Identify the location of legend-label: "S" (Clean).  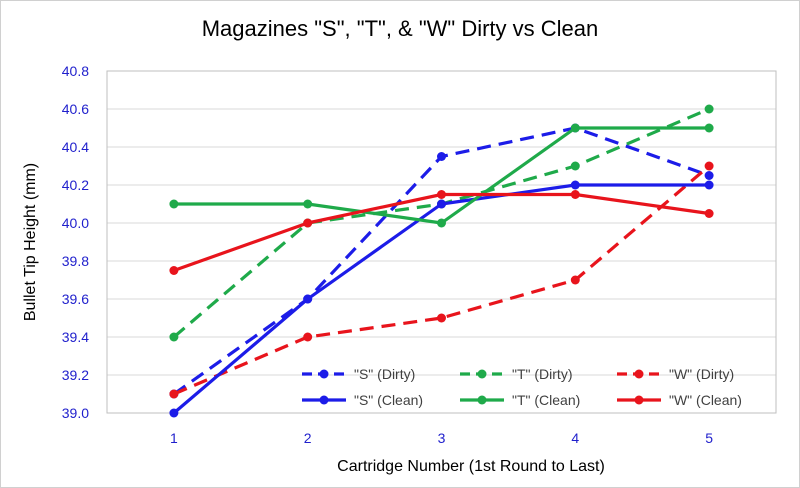
(388, 400).